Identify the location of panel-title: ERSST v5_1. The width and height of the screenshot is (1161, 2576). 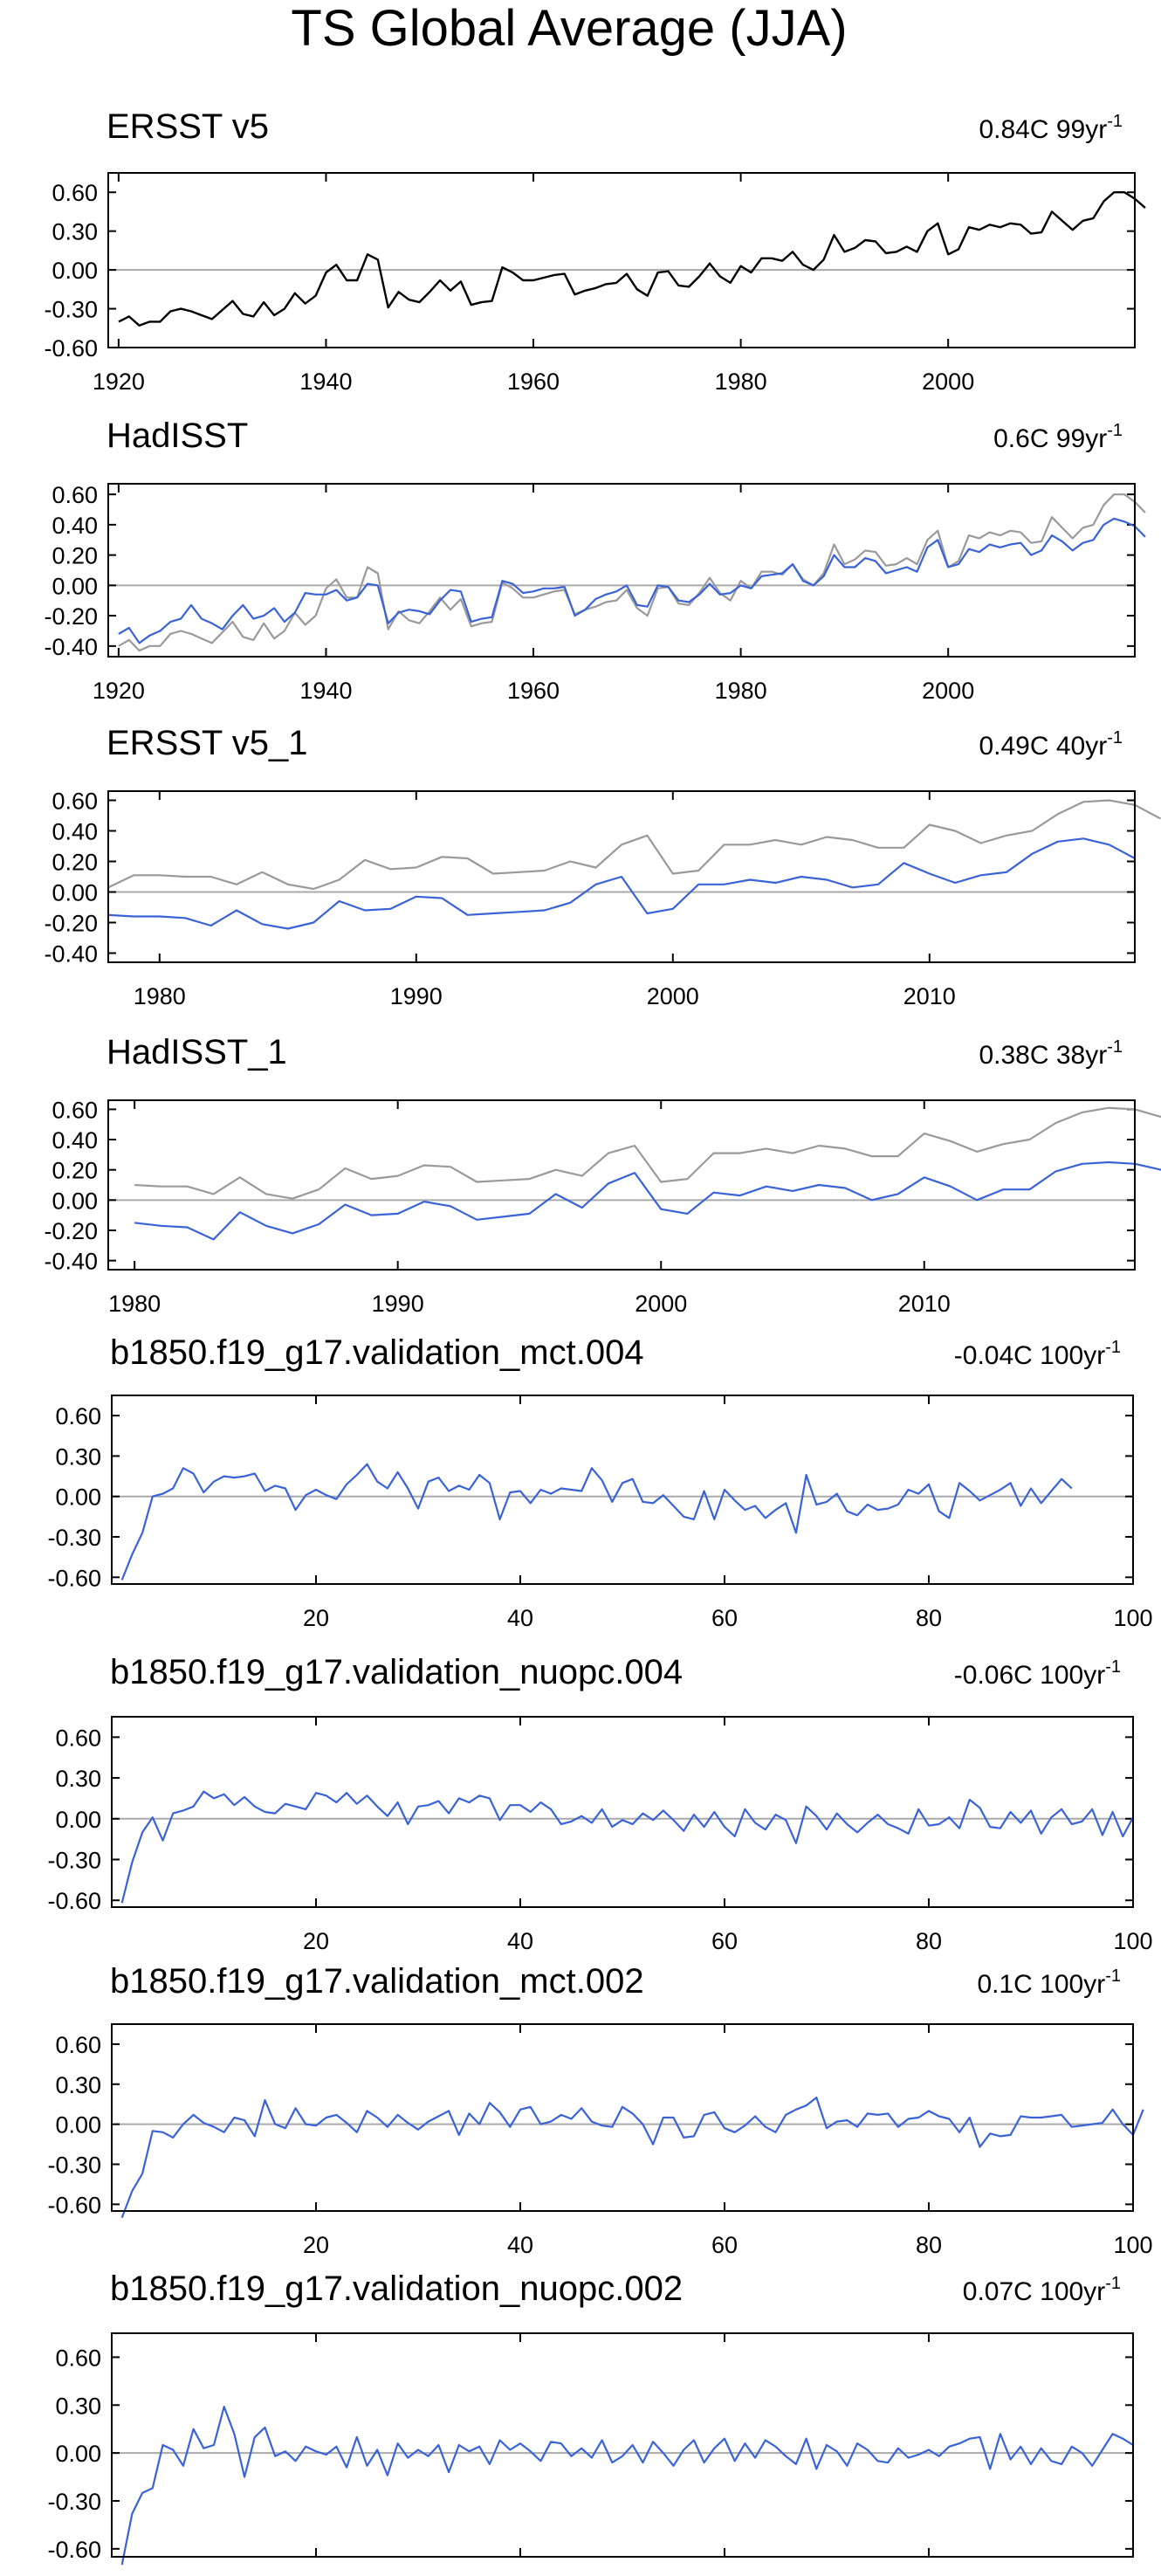
(207, 743).